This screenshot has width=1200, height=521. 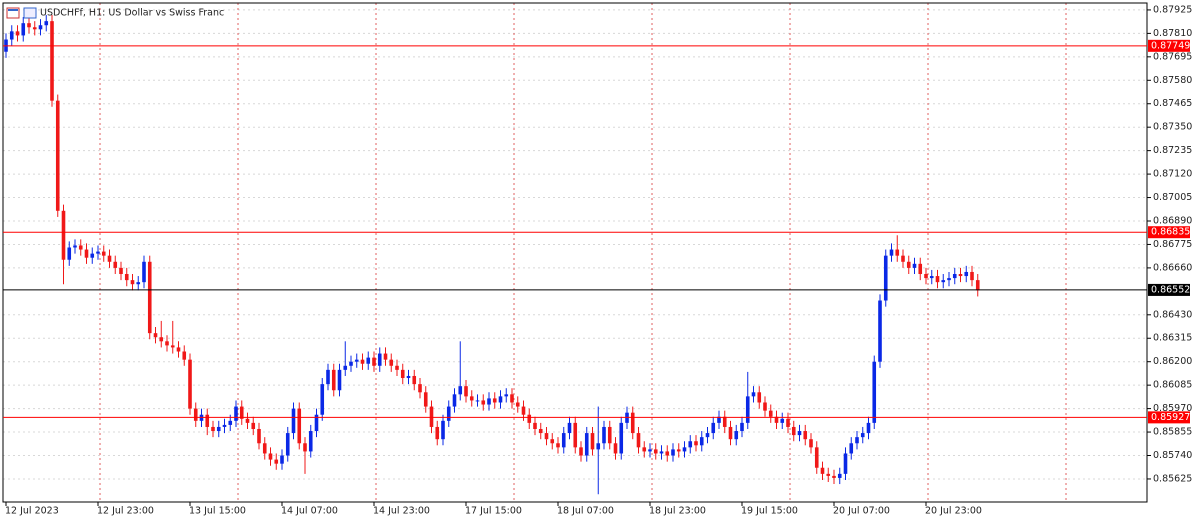 I want to click on symbol-icon, so click(x=21, y=13).